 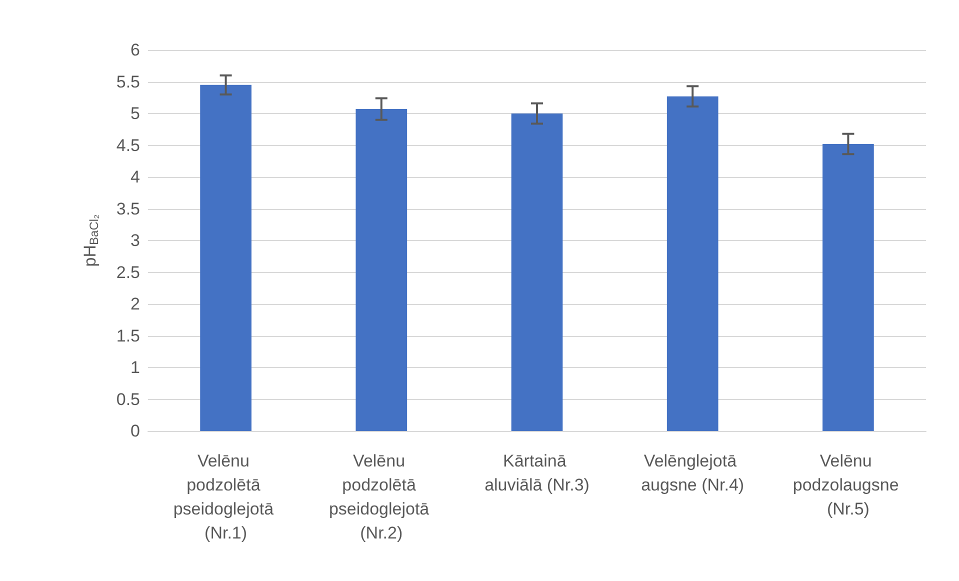 I want to click on y-tick-label: 0, so click(x=135, y=431).